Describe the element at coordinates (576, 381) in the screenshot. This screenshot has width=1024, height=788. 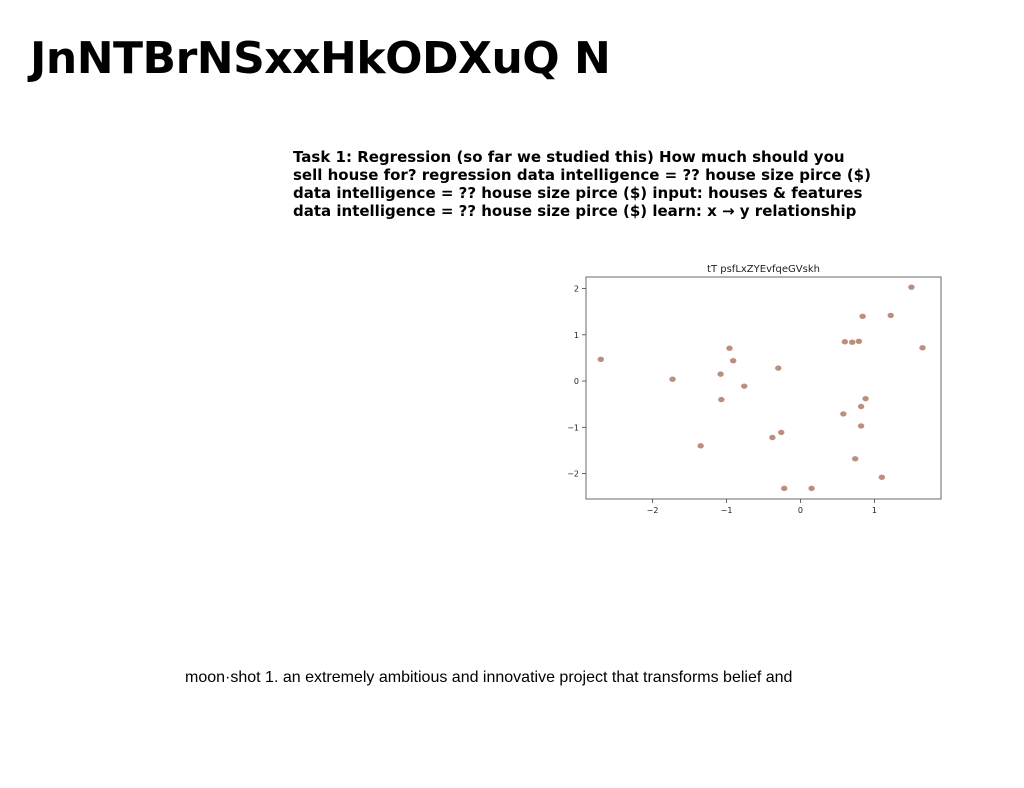
I see `y-tick-label: 0` at that location.